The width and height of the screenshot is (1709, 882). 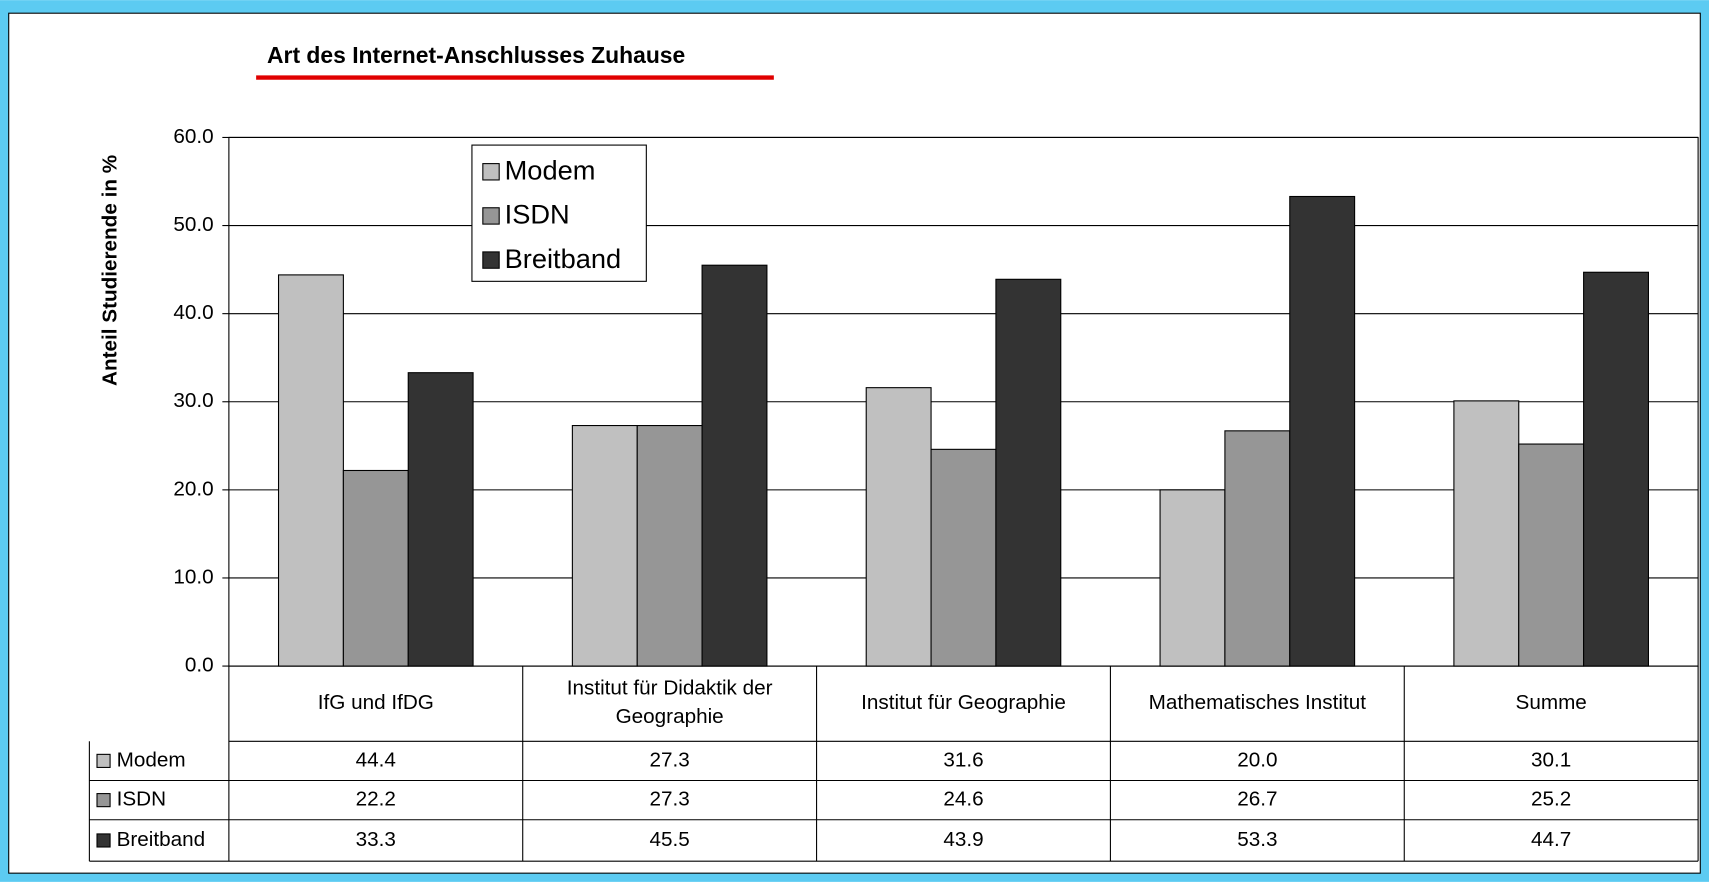 I want to click on table-row-label: ISDN, so click(x=141, y=799).